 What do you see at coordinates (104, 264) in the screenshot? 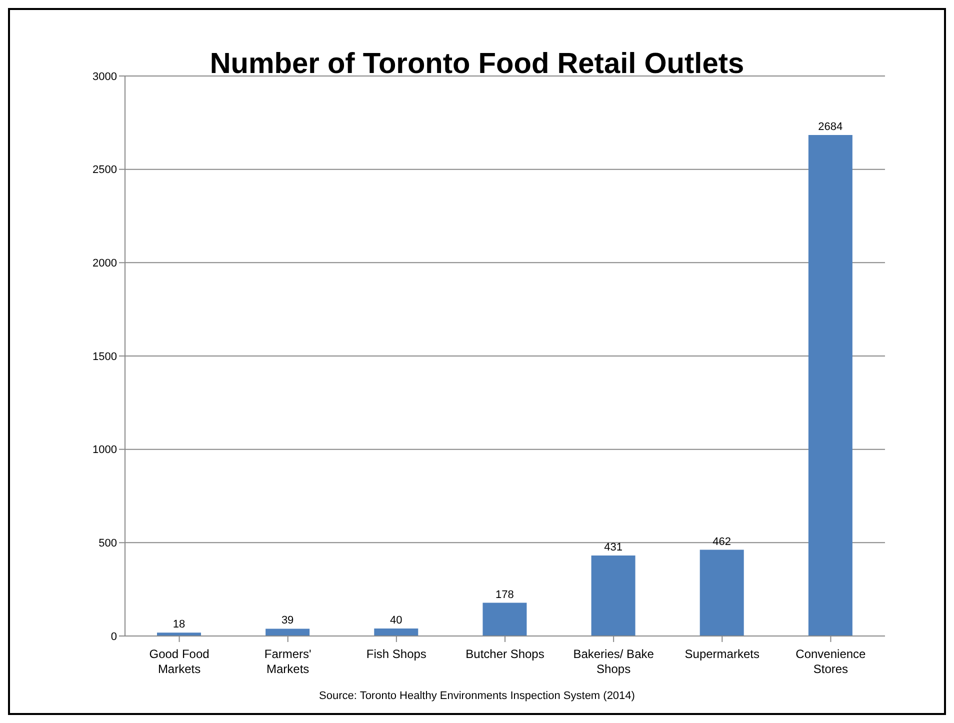
I see `y-tick-label: 2000` at bounding box center [104, 264].